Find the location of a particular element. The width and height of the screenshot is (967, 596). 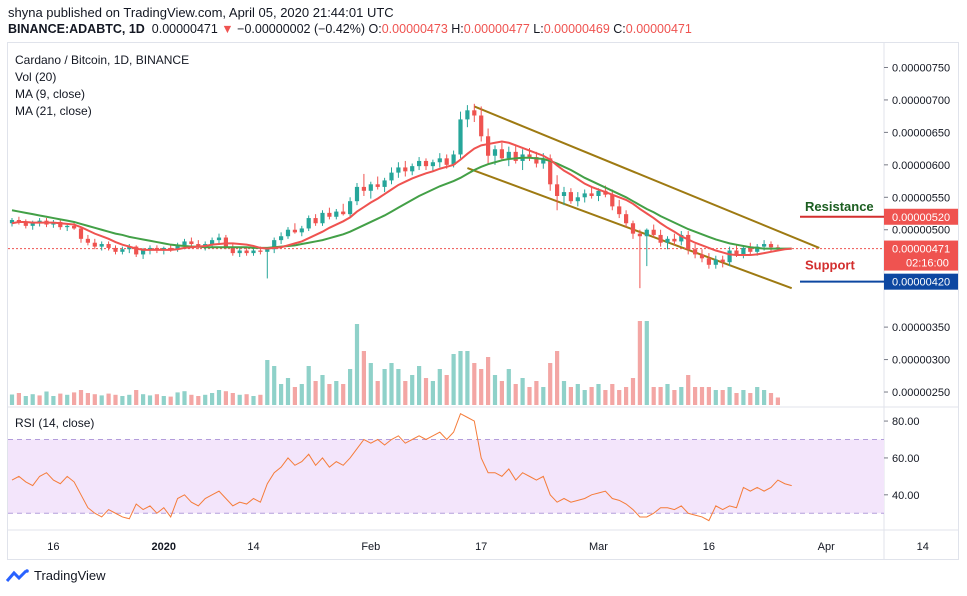

price-tick-label: 0.00000600 is located at coordinates (921, 166).